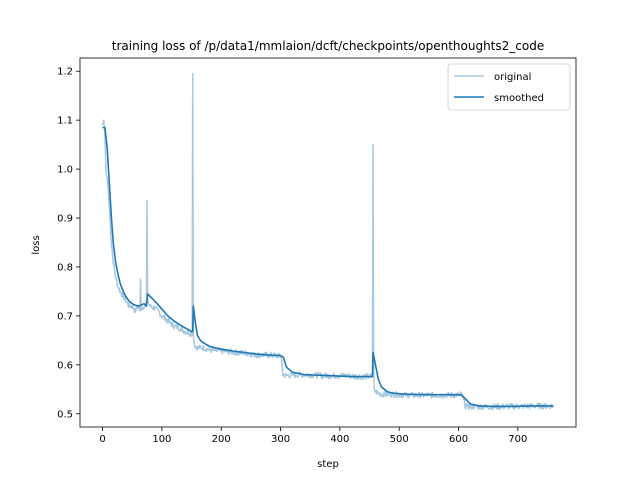  Describe the element at coordinates (68, 243) in the screenshot. I see `y-axis-ticks: 0.5 0.6 0.7 0.8 0.9 1.0 1.1 1.2` at that location.